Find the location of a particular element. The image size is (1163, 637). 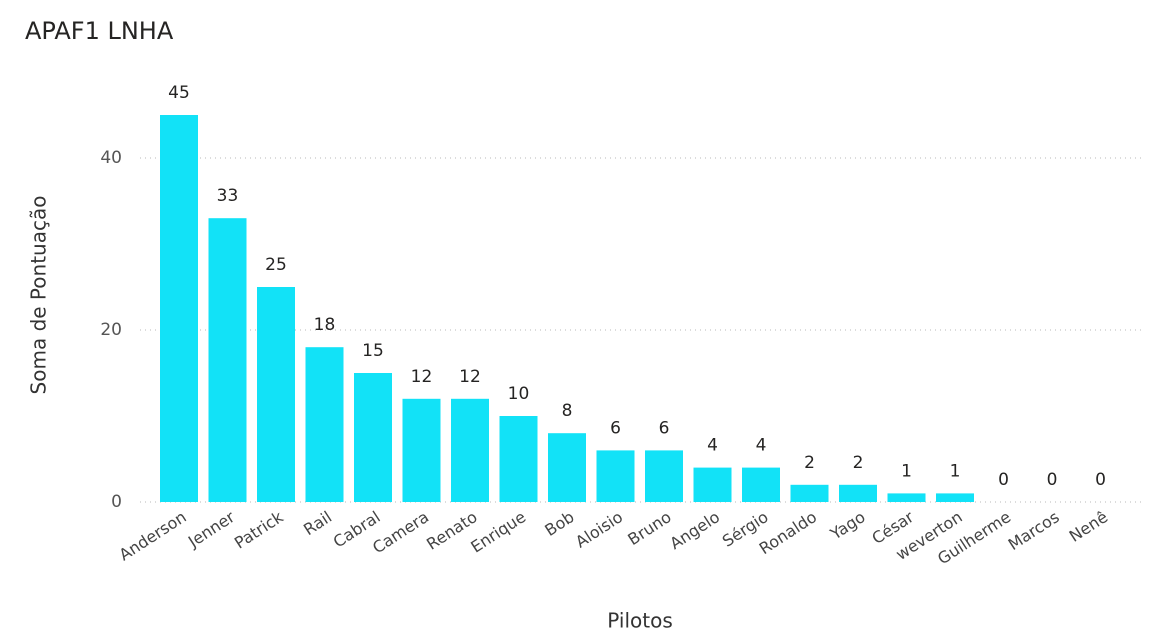

x-tick-label: Yago is located at coordinates (847, 525).